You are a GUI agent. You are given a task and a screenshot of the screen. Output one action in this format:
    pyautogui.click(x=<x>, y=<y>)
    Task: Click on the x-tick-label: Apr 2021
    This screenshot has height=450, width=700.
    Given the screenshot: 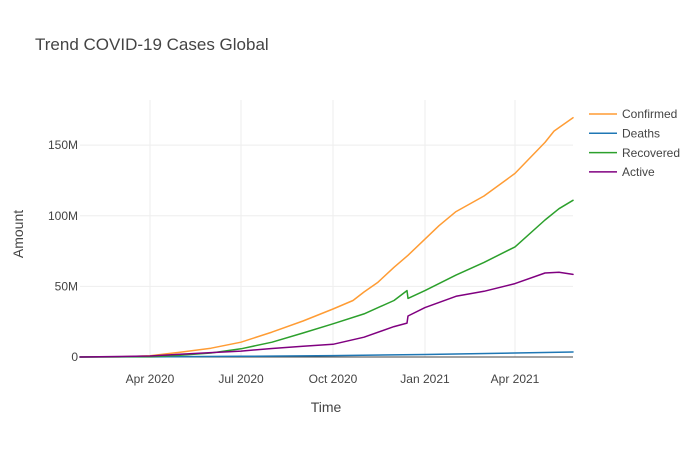 What is the action you would take?
    pyautogui.click(x=515, y=379)
    